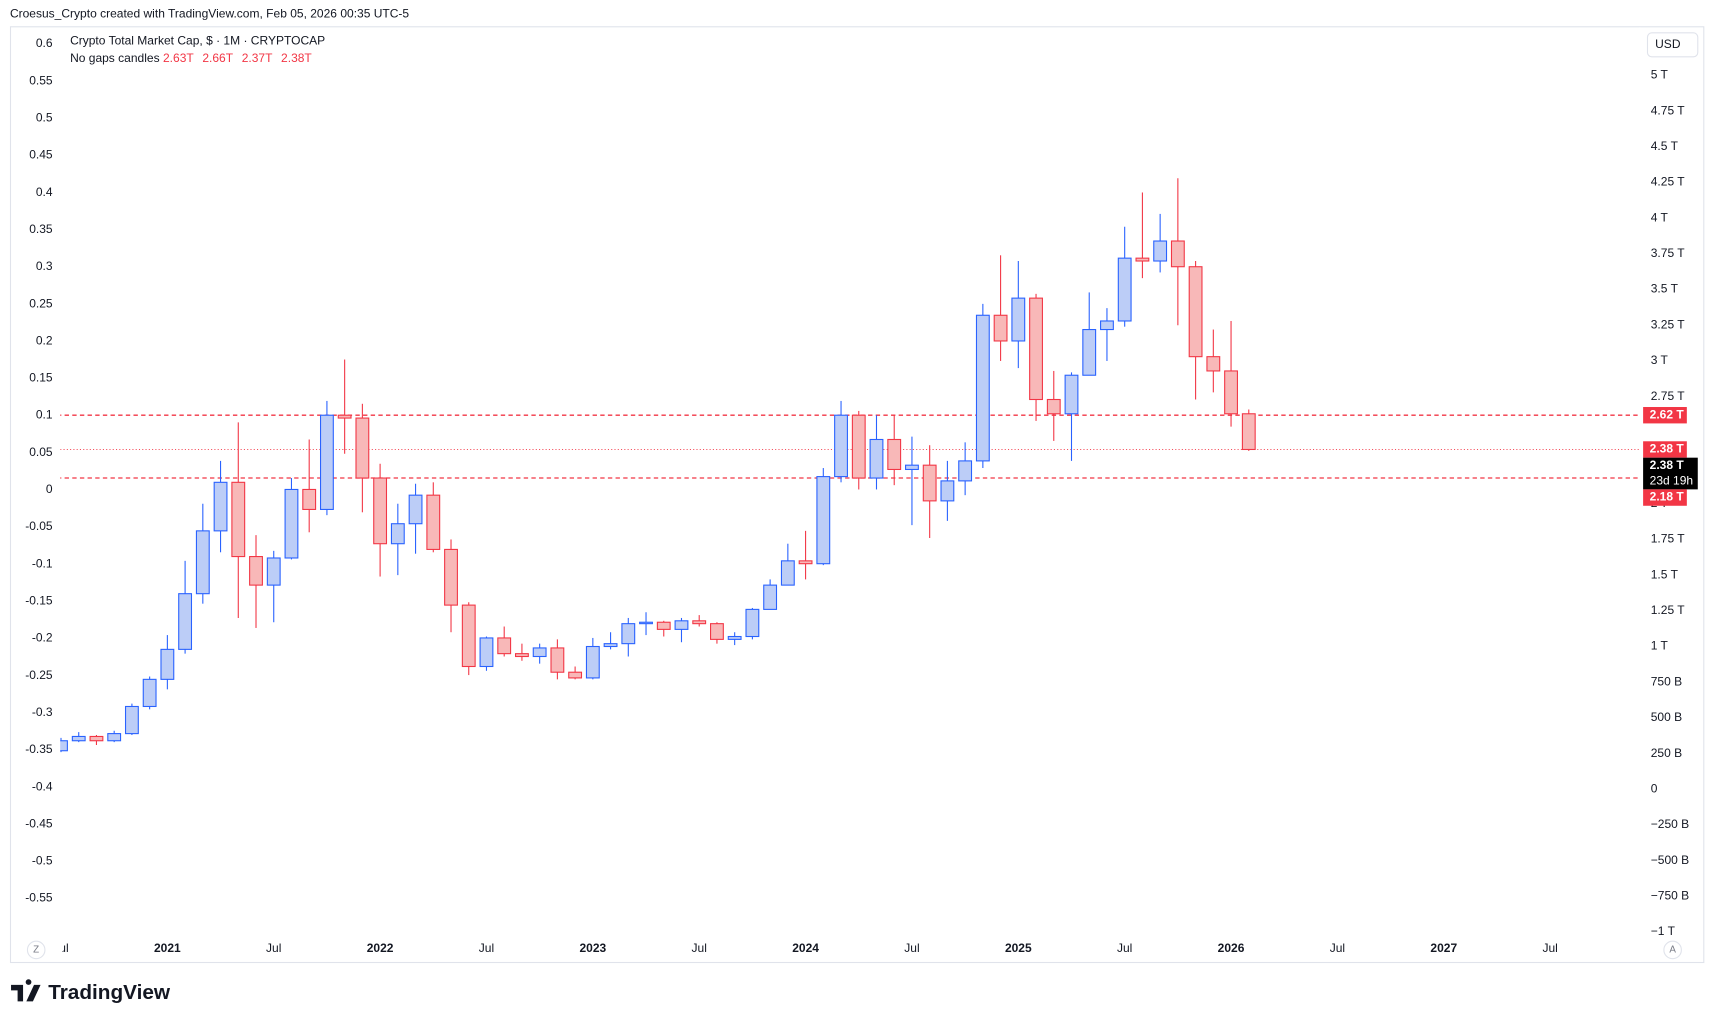 This screenshot has height=1021, width=1711. I want to click on axis-button-label: A, so click(1672, 950).